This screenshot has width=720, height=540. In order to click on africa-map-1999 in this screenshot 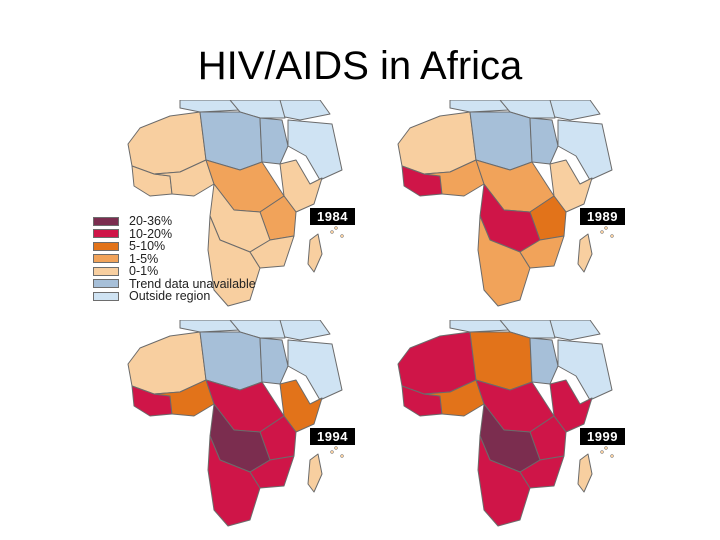, I will do `click(505, 423)`.